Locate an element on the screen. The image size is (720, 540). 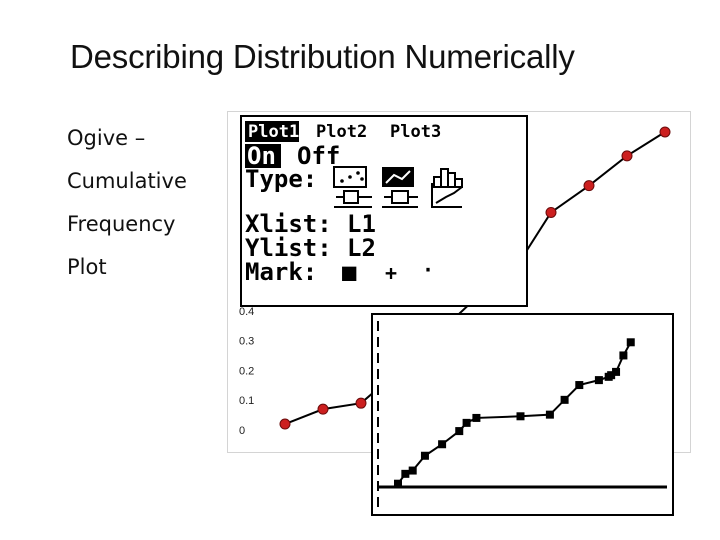
bullet-list: Ogive – Cumulative Frequency Plot is located at coordinates (127, 210).